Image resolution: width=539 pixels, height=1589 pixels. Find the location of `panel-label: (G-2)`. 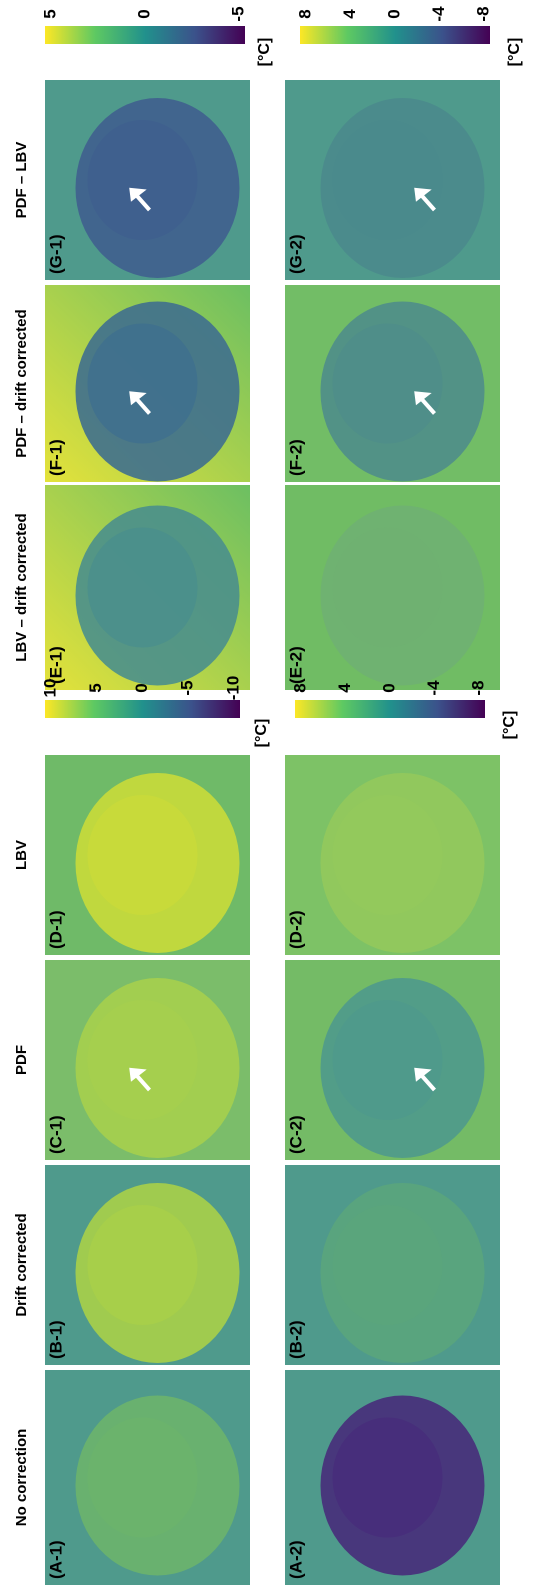

panel-label: (G-2) is located at coordinates (295, 254).